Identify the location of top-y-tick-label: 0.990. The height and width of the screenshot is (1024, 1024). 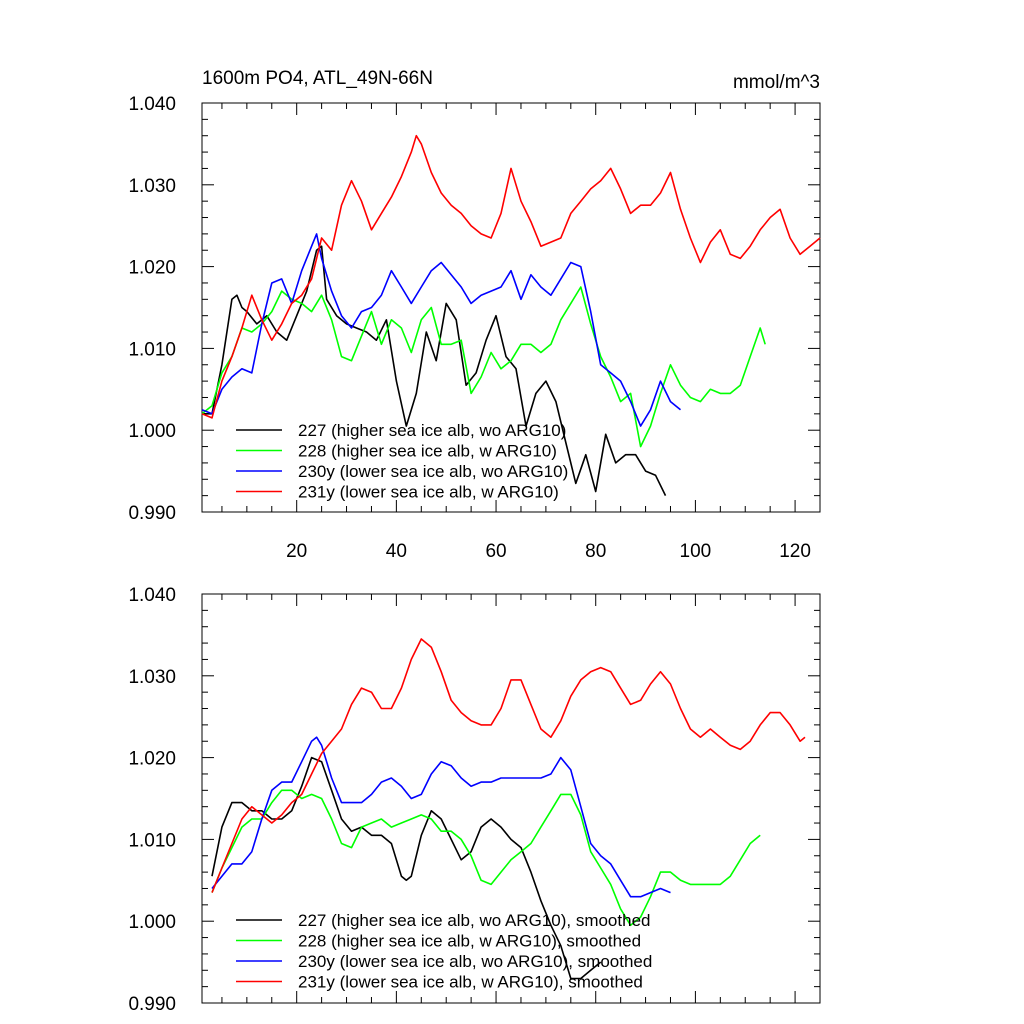
(152, 513).